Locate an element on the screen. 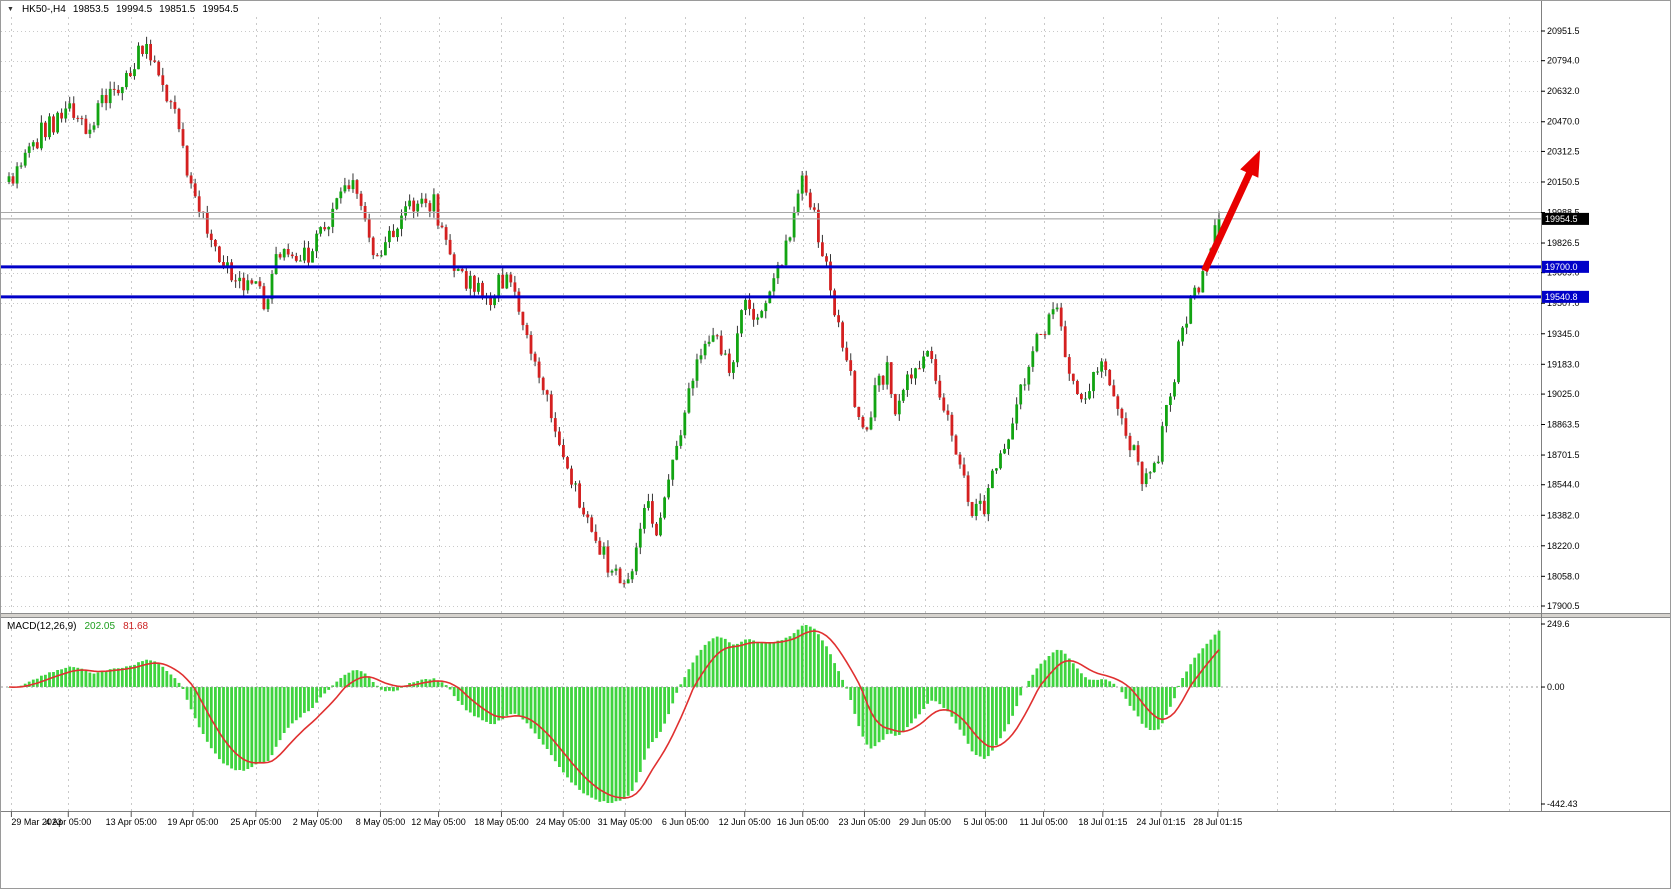  time-tick-label: 4 Apr 05:00 is located at coordinates (68, 822).